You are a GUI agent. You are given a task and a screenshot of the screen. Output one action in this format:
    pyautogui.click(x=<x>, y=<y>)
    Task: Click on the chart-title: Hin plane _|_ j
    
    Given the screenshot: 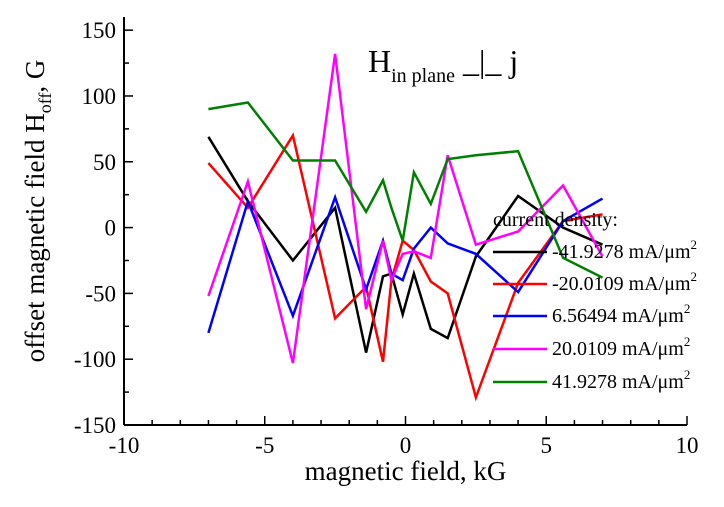 What is the action you would take?
    pyautogui.click(x=443, y=65)
    